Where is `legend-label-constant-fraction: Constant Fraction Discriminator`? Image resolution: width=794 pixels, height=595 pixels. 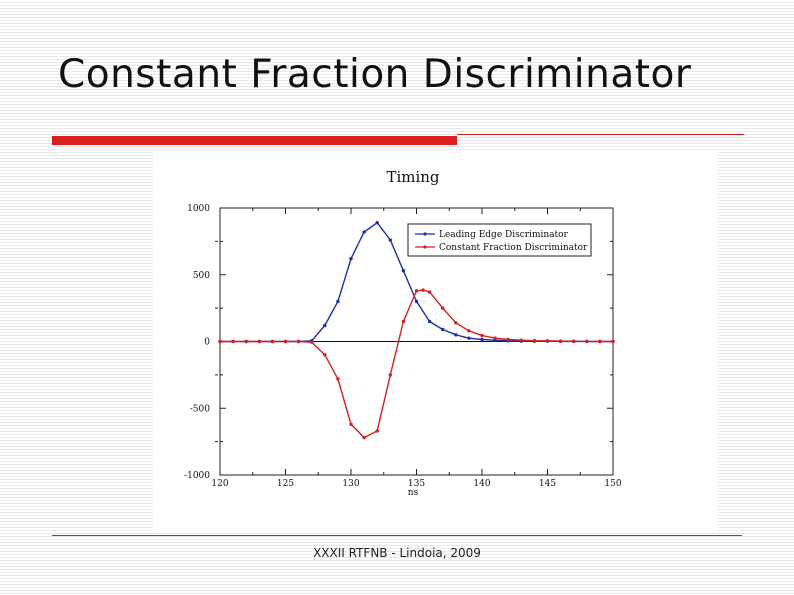
legend-label-constant-fraction: Constant Fraction Discriminator is located at coordinates (513, 248).